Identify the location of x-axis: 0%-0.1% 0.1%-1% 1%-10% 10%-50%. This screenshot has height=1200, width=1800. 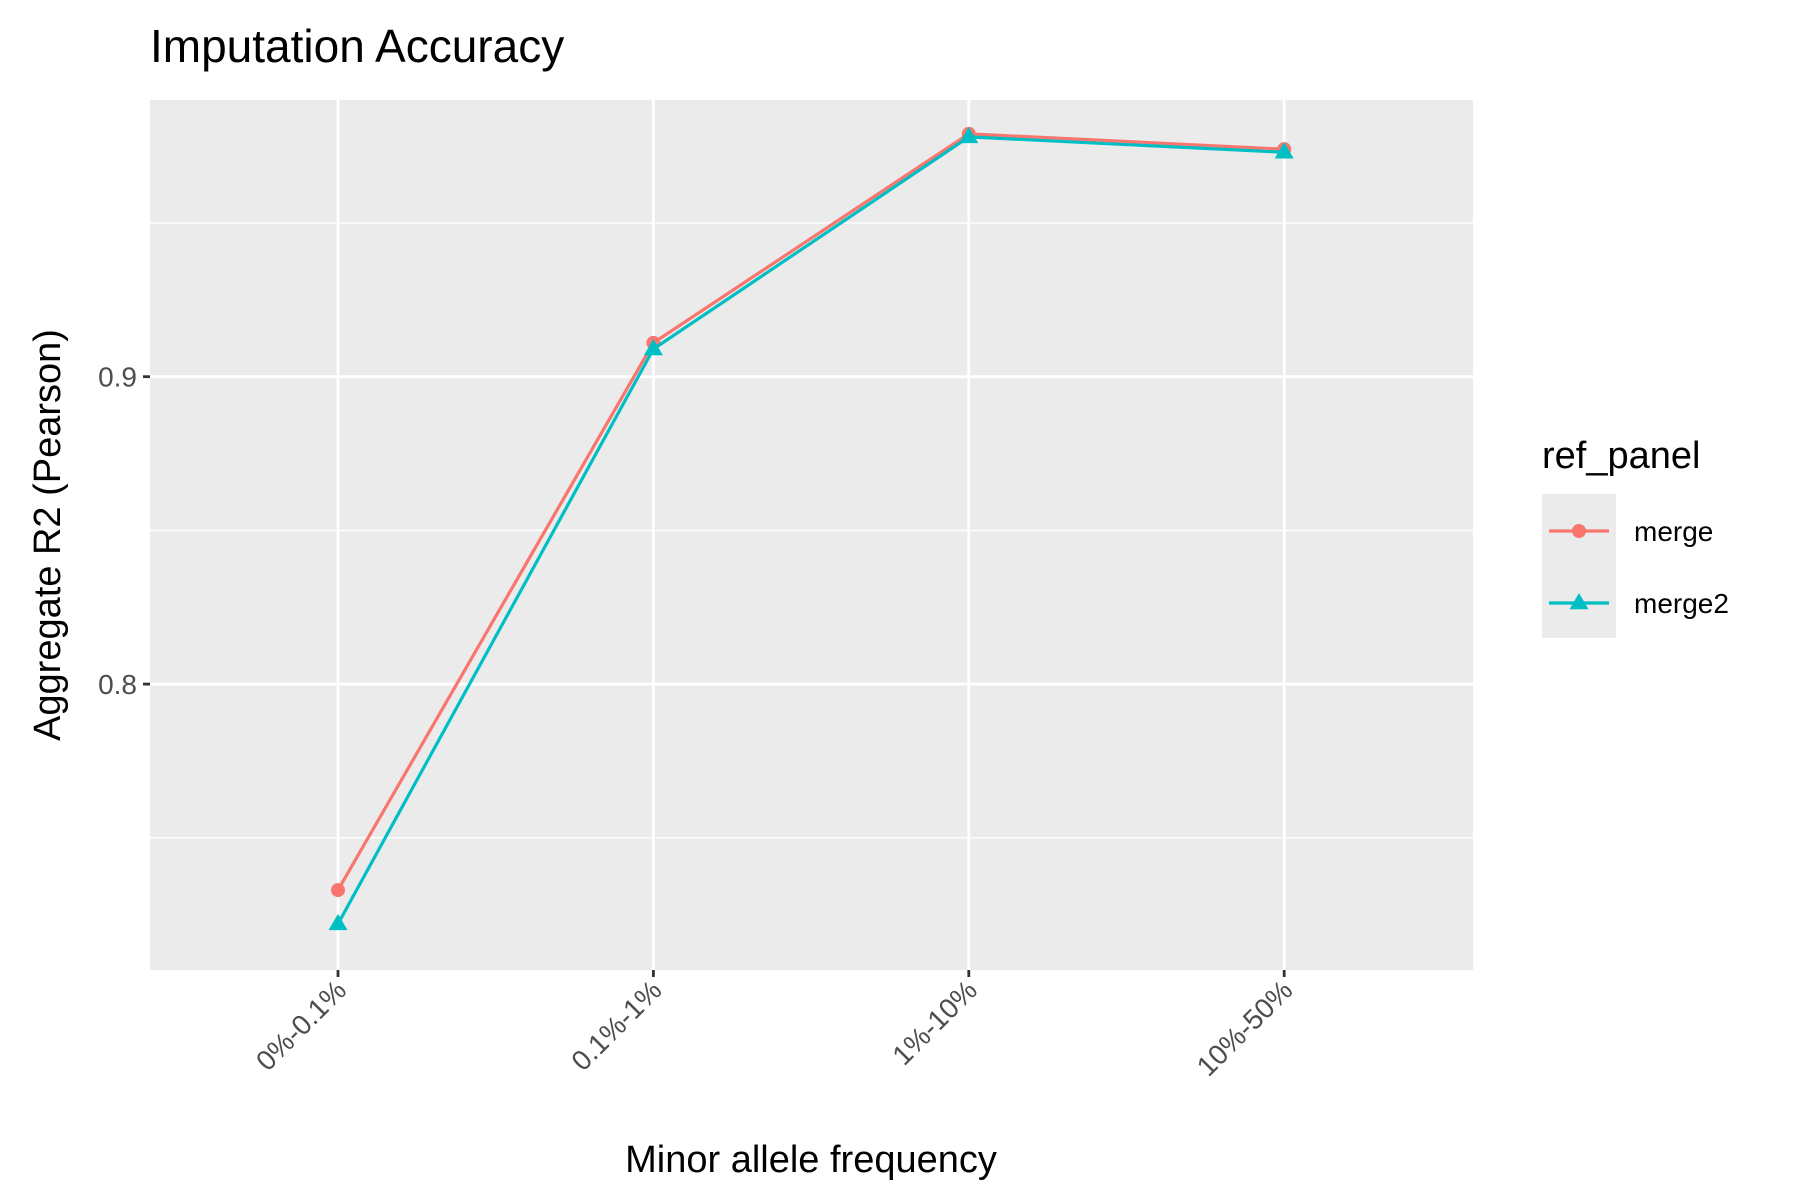
(774, 1026).